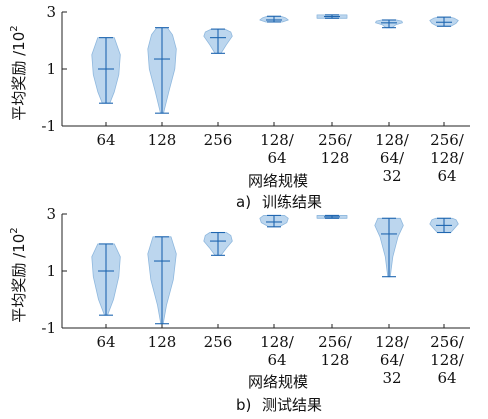 The height and width of the screenshot is (419, 488). Describe the element at coordinates (292, 405) in the screenshot. I see `subfigure-caption: 测试结果` at that location.